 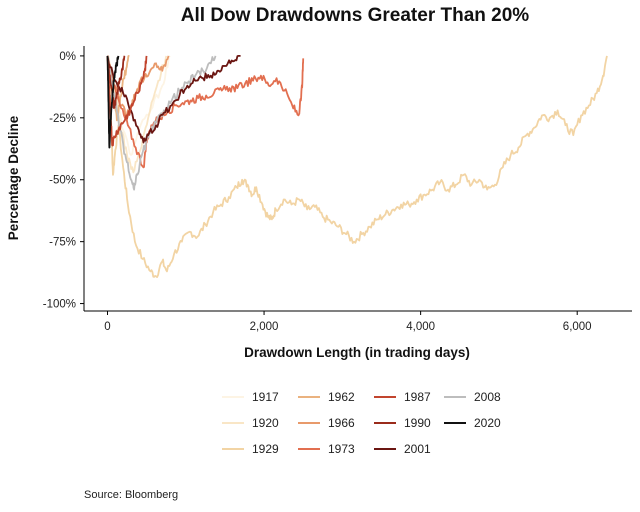 What do you see at coordinates (131, 495) in the screenshot?
I see `source-note: Source: Bloomberg` at bounding box center [131, 495].